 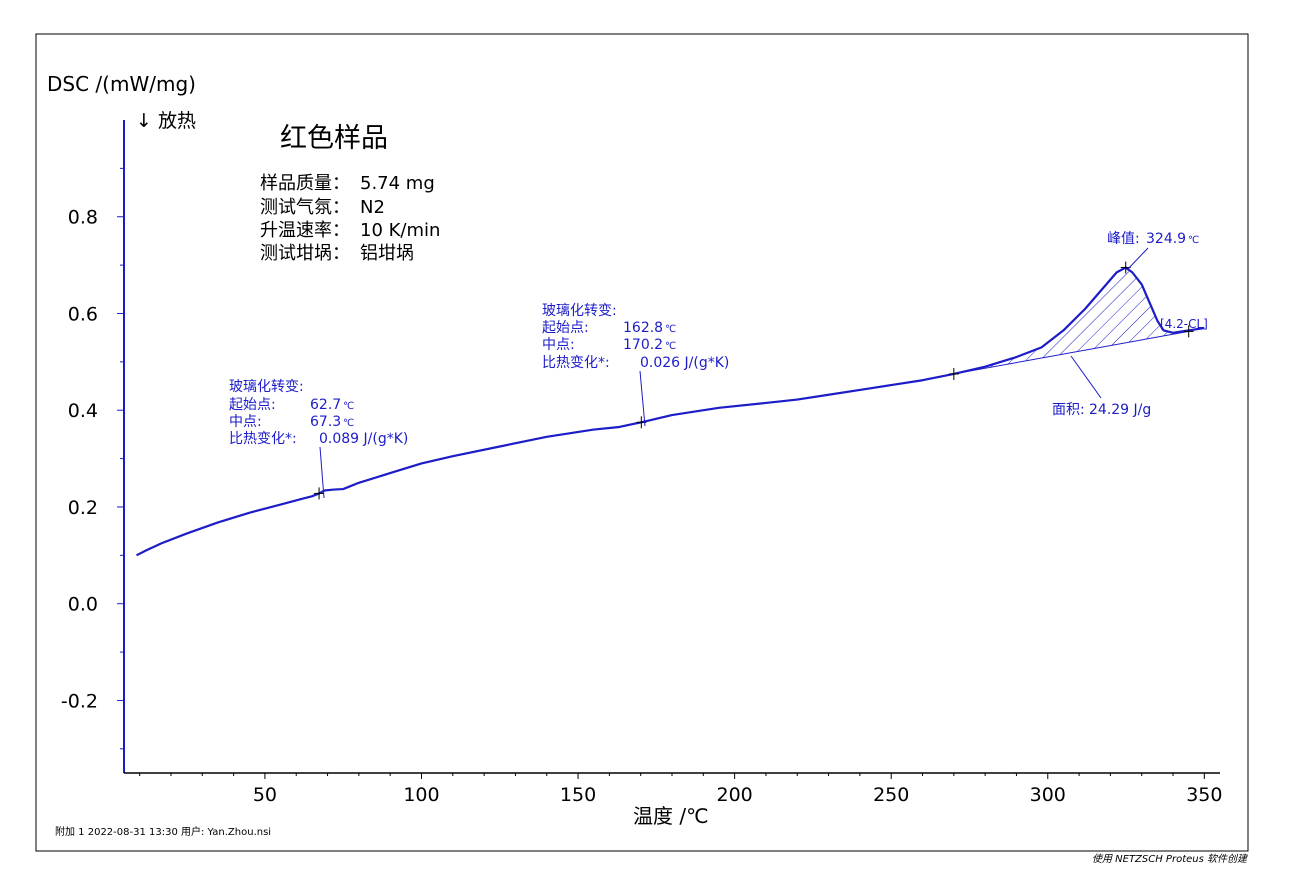 What do you see at coordinates (643, 328) in the screenshot?
I see `glass-transition-2-onset-value: 162.8` at bounding box center [643, 328].